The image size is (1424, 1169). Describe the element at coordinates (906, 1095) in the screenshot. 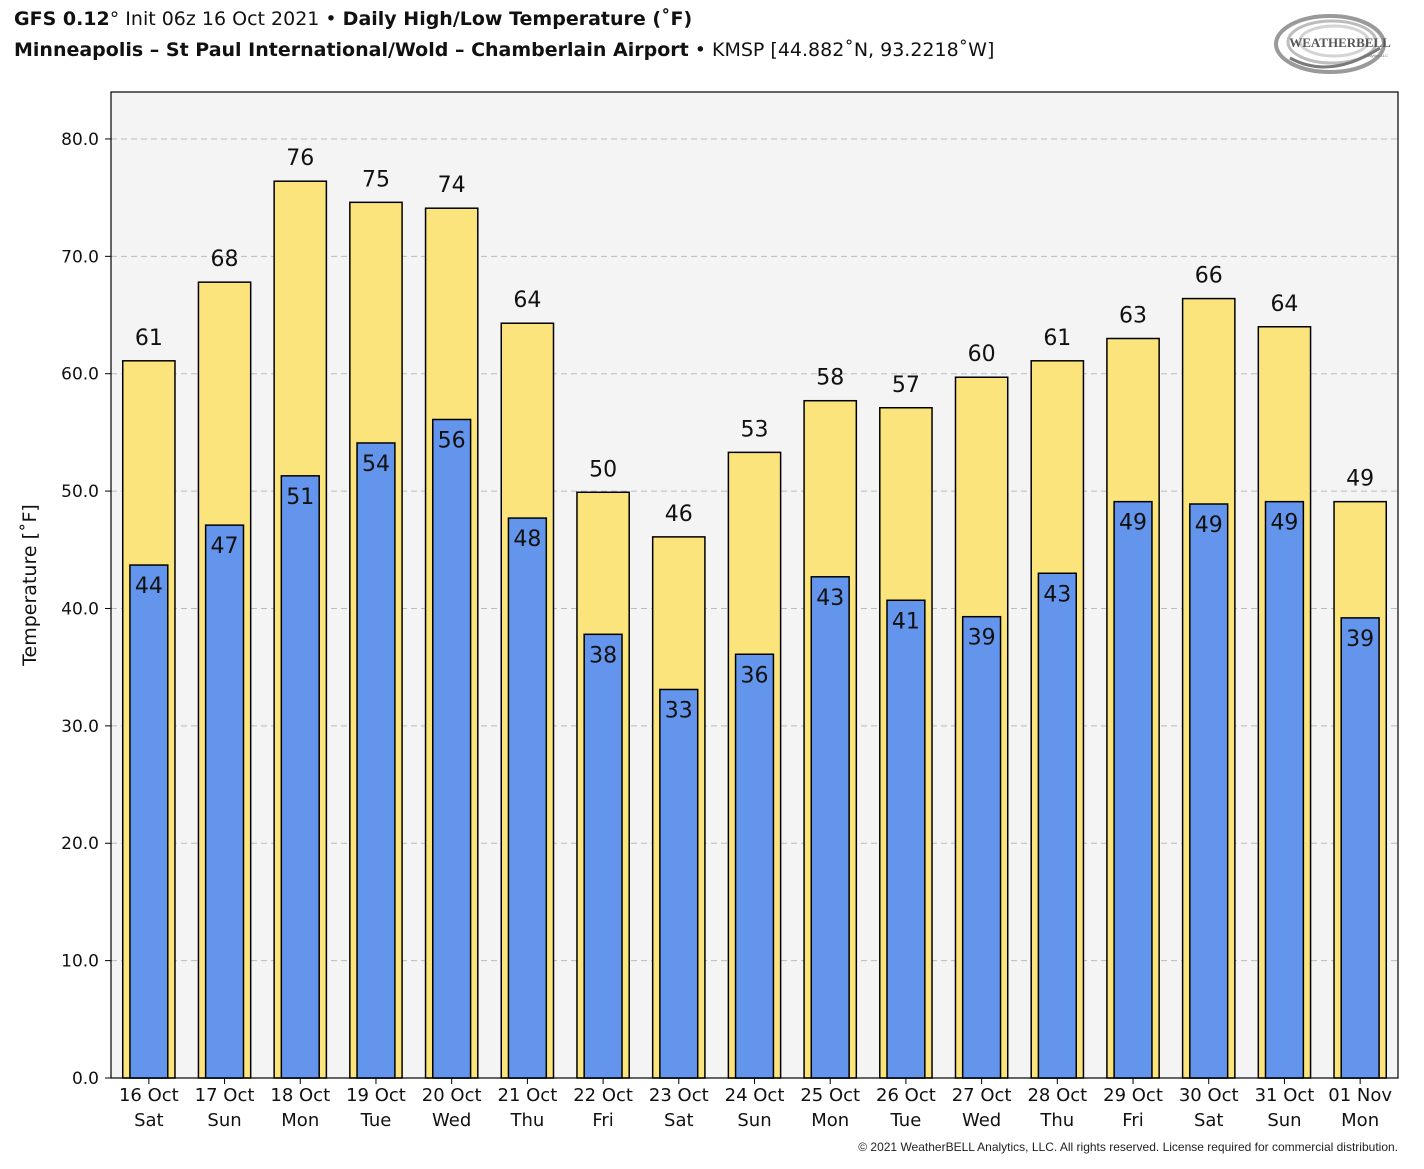

I see `x-tick-label-date: 26 Oct` at that location.